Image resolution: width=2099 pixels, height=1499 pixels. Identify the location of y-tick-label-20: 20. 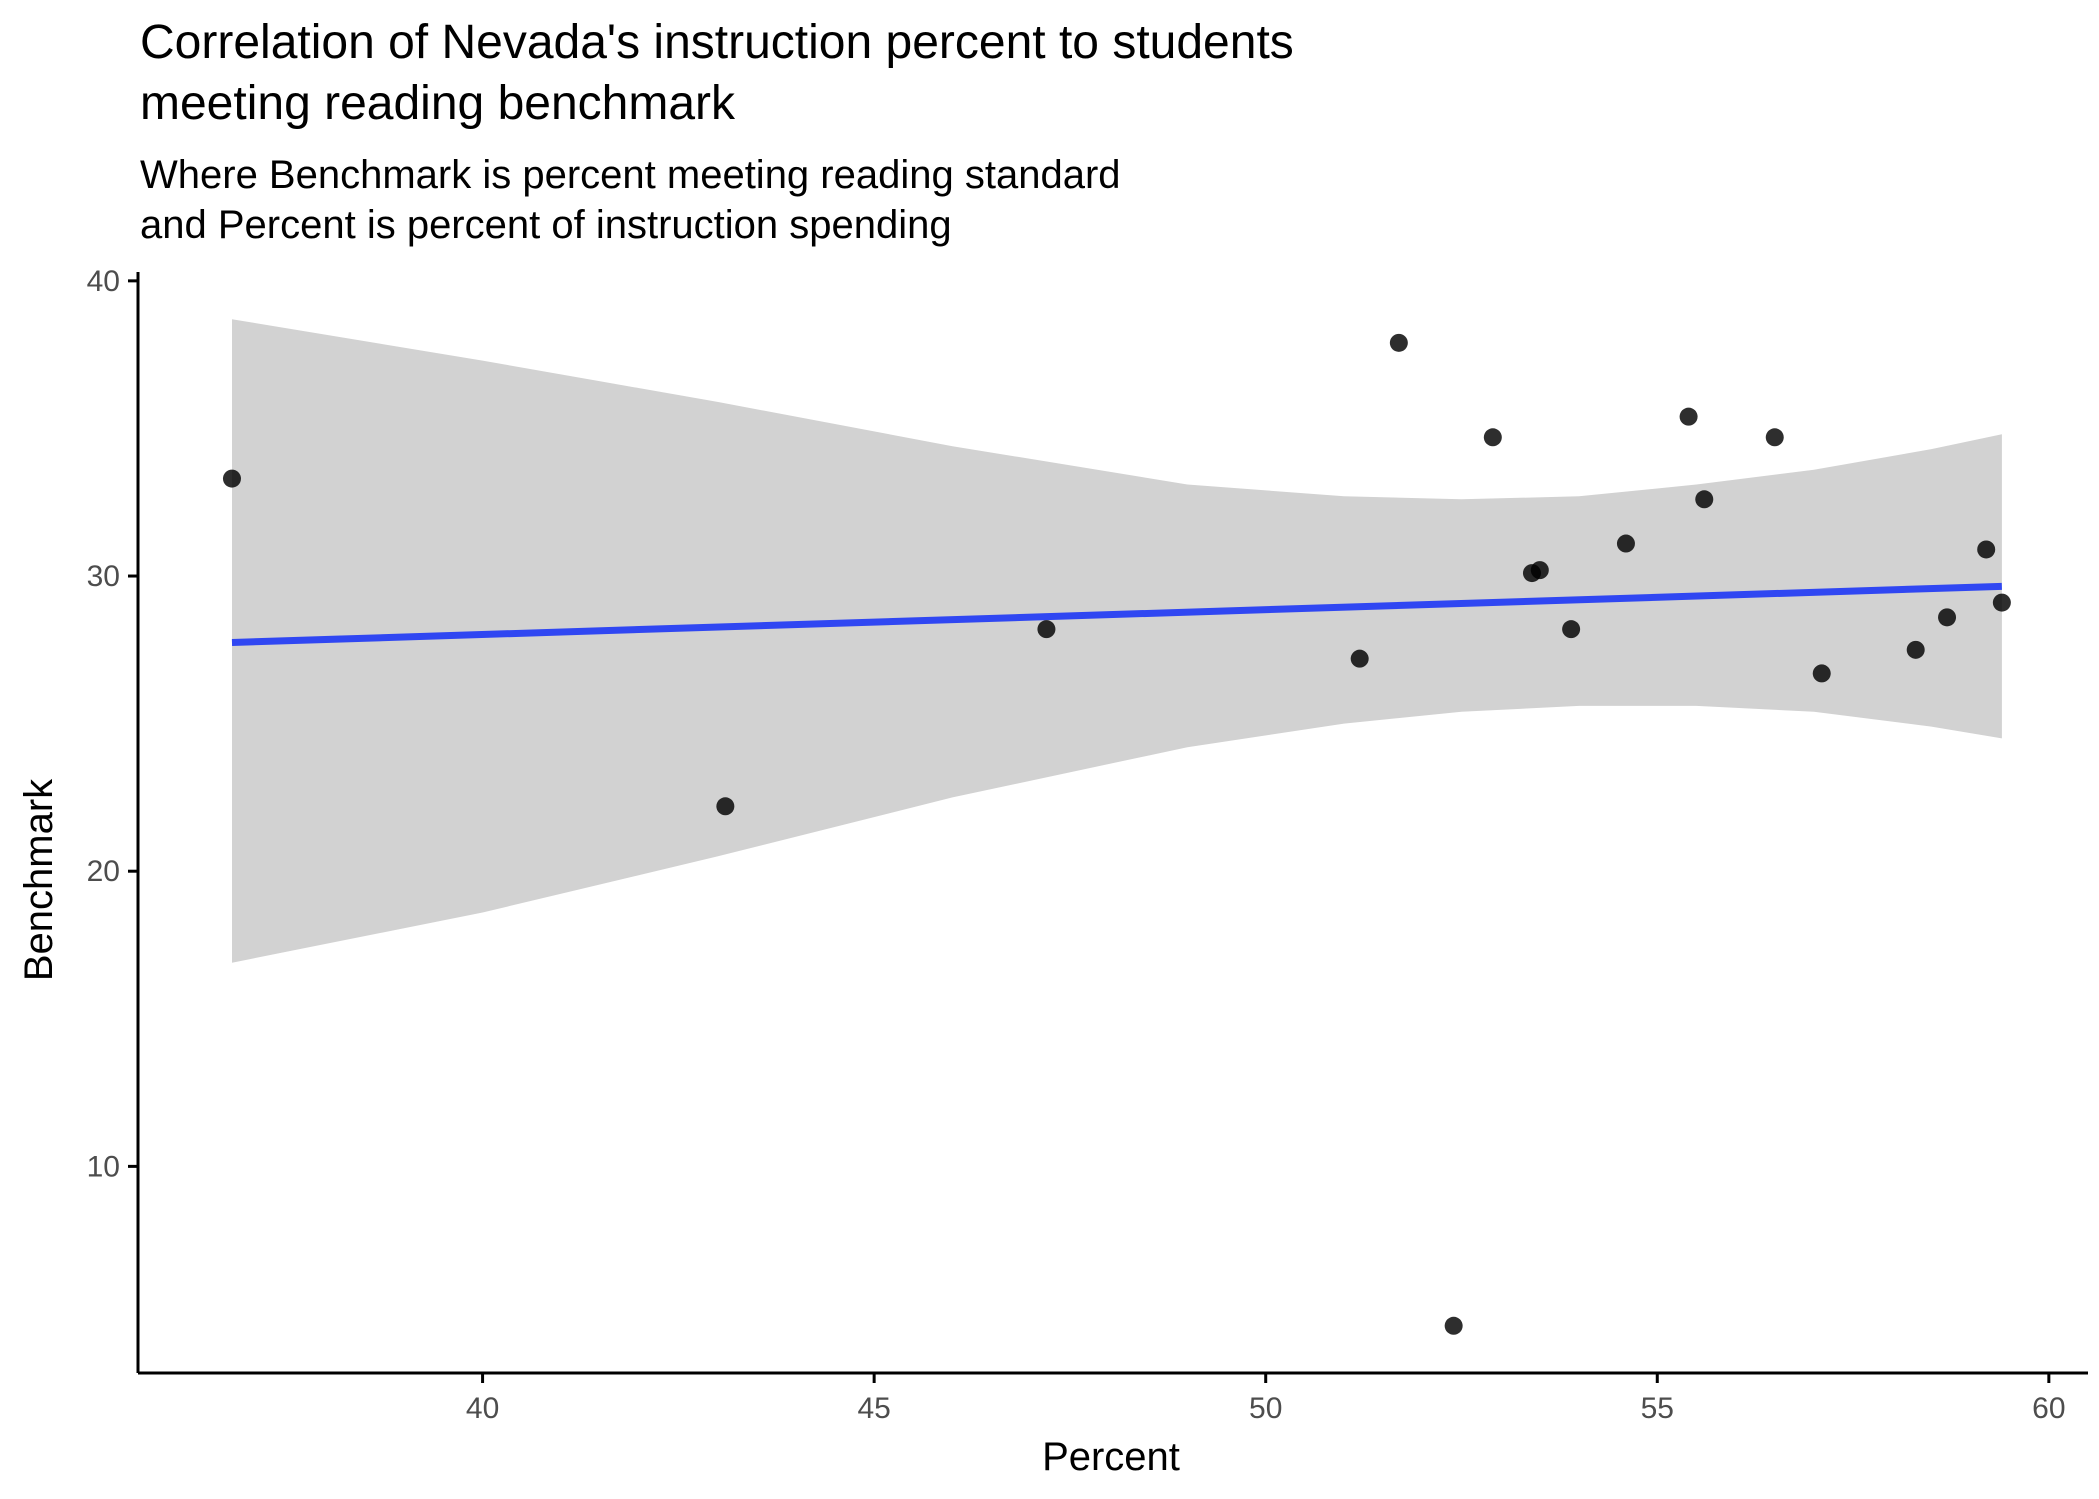
(103, 871).